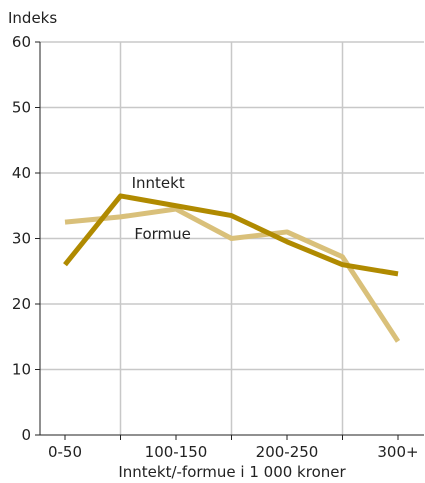 The image size is (425, 483). Describe the element at coordinates (231, 235) in the screenshot. I see `series-line-inntekt` at that location.